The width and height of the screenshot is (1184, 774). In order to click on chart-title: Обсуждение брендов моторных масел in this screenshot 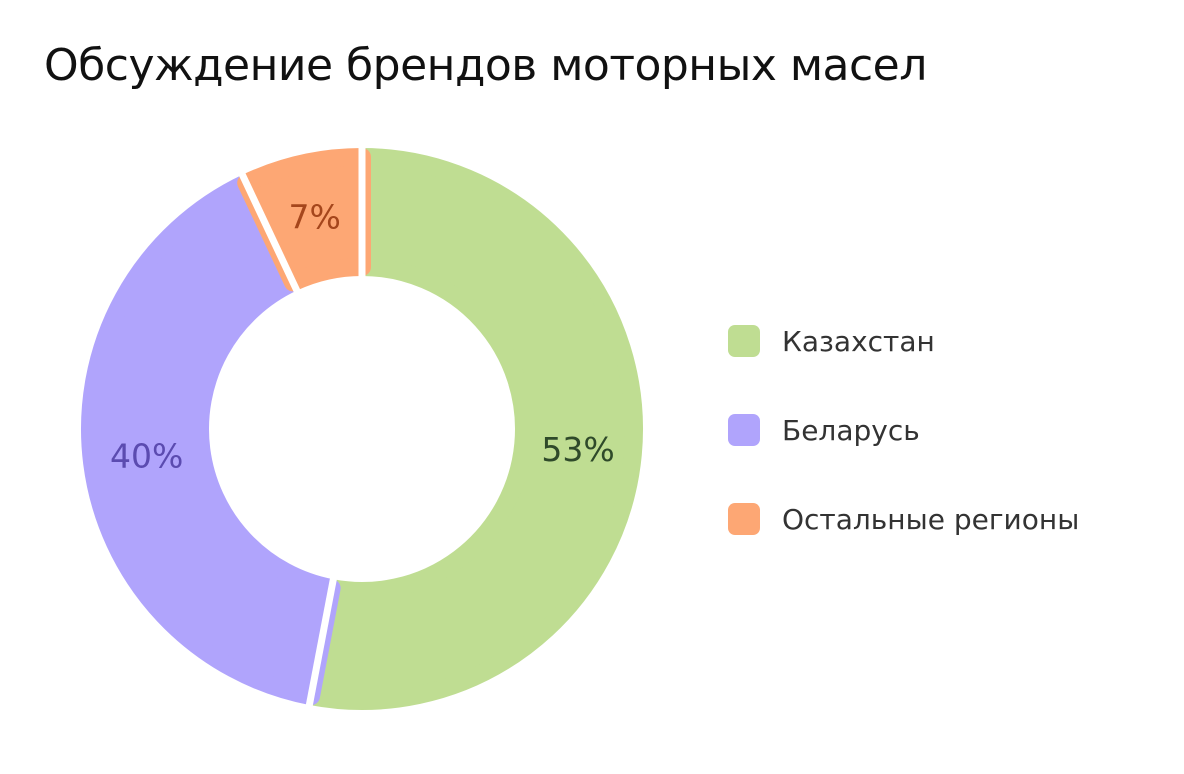, I will do `click(485, 65)`.